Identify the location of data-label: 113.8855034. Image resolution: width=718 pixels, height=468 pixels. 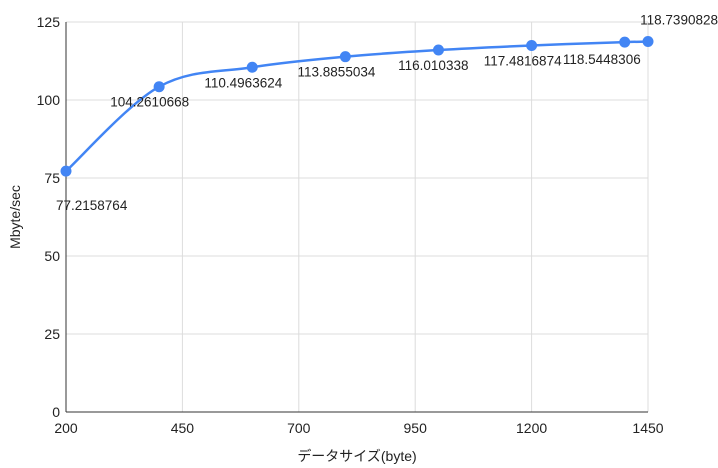
(337, 72).